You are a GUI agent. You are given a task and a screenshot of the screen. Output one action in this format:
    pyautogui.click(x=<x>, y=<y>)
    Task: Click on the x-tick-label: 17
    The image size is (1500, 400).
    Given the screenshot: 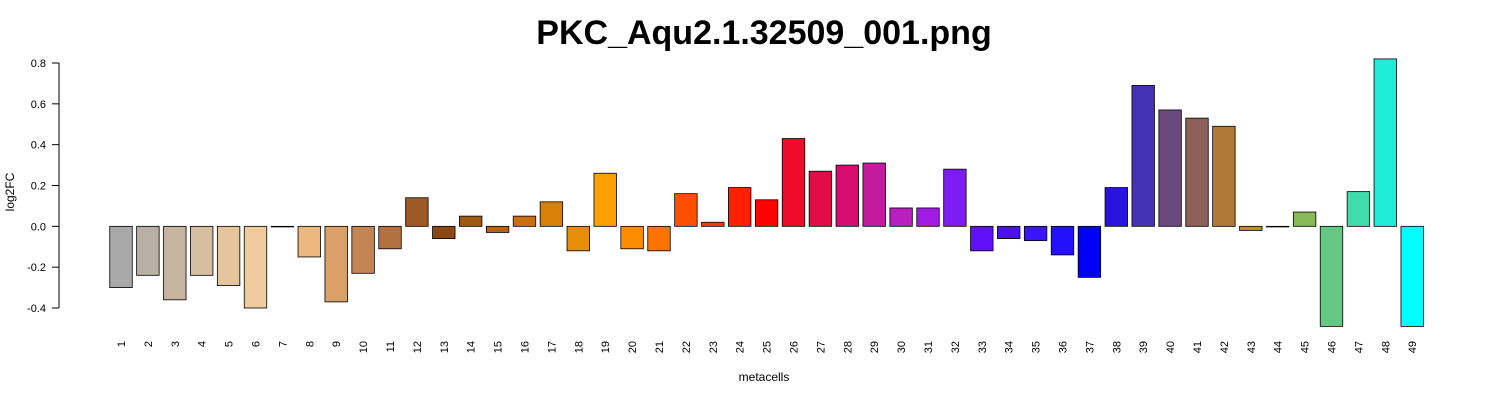 What is the action you would take?
    pyautogui.click(x=552, y=347)
    